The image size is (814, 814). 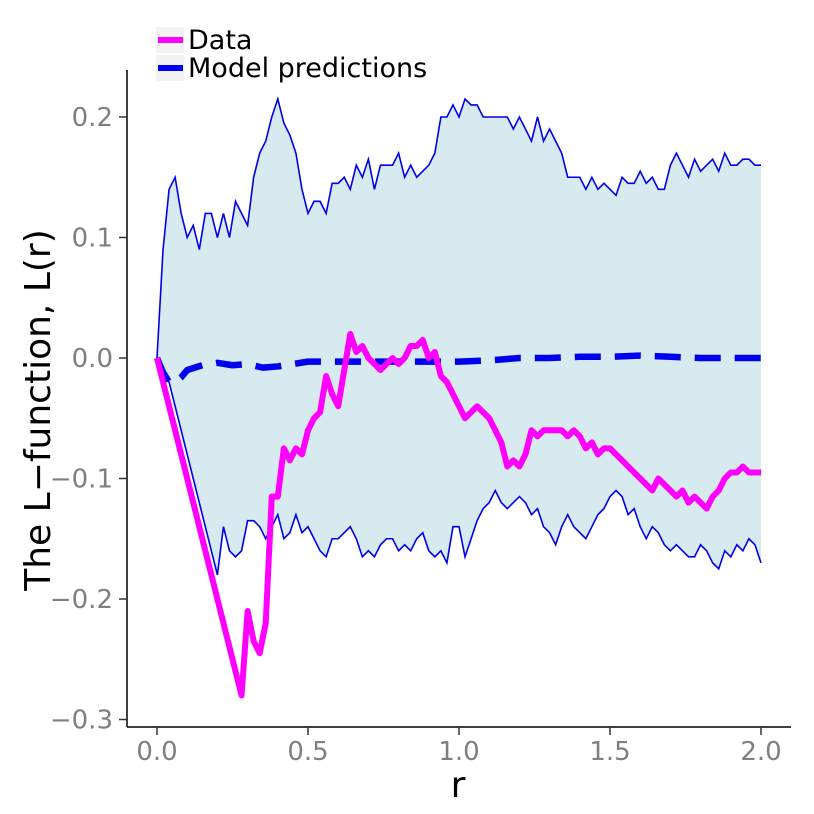 I want to click on series-line-model-predictions, so click(x=457, y=369).